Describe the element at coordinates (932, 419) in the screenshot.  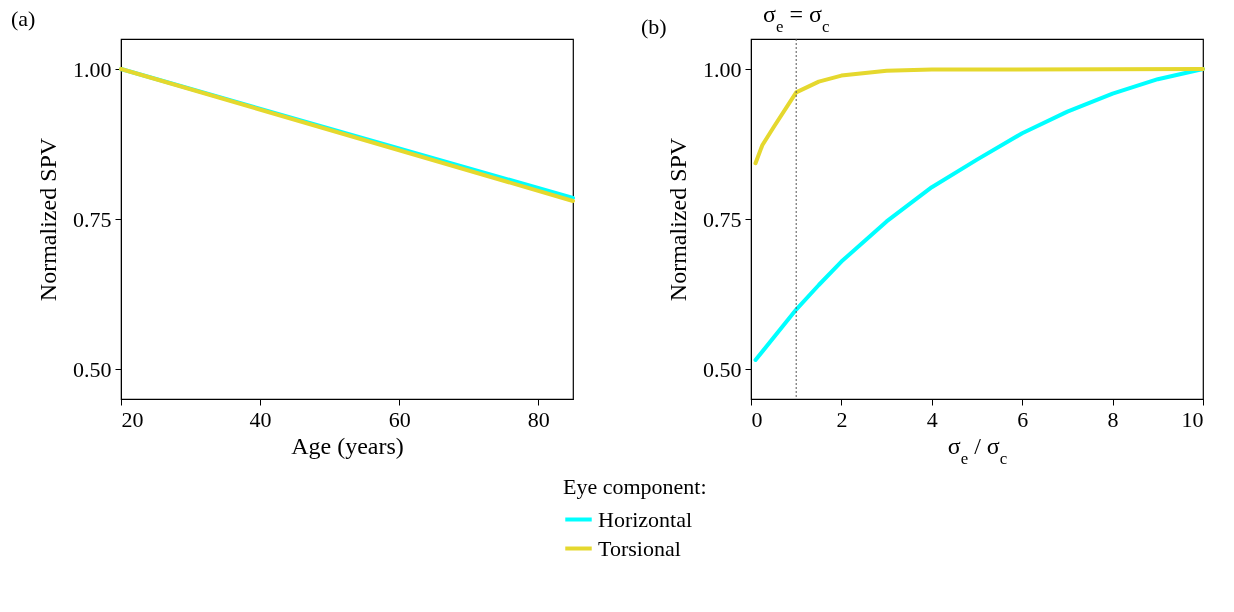
I see `x-tick-label: 4` at that location.